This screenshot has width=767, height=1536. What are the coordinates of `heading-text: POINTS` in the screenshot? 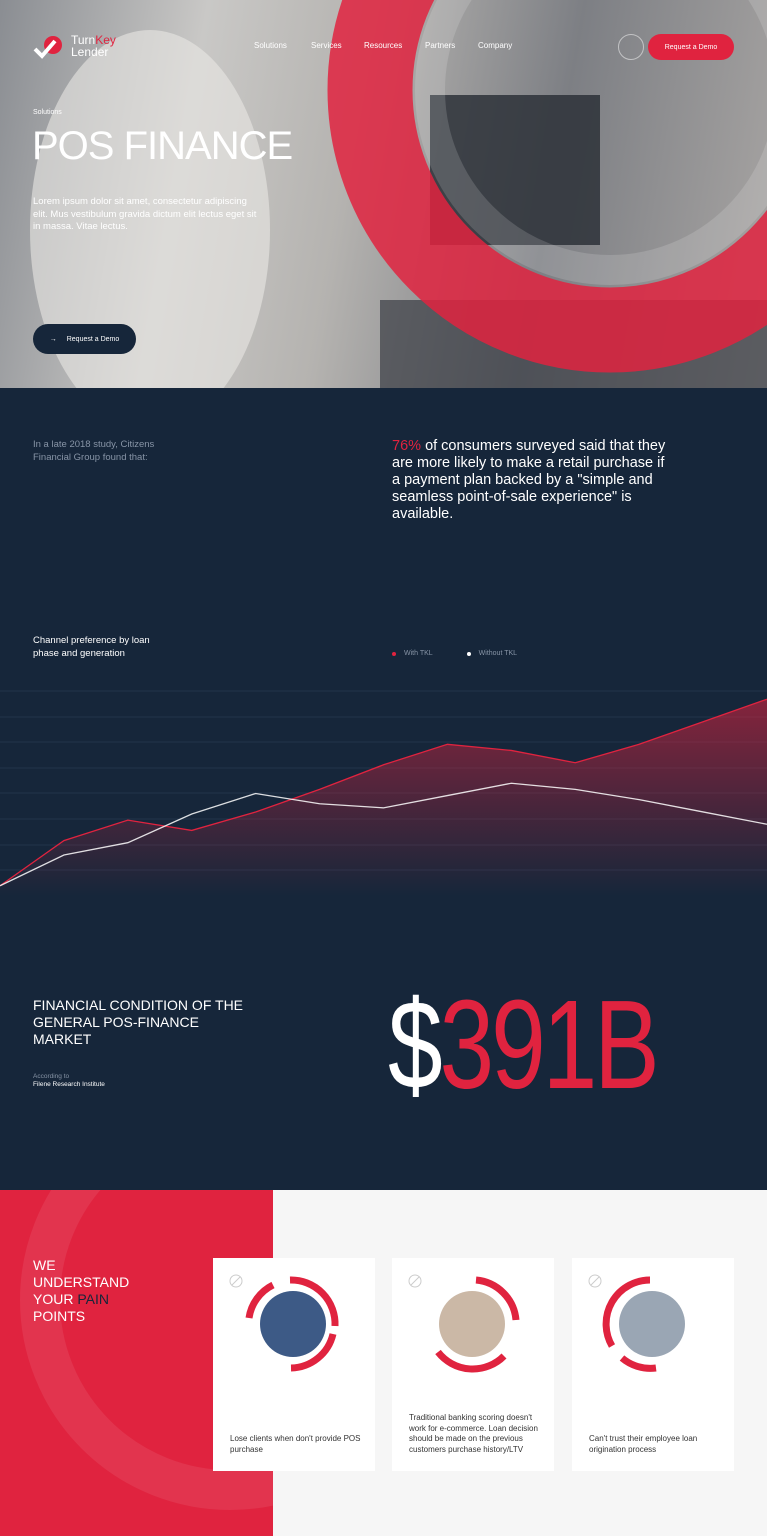 It's located at (59, 1316).